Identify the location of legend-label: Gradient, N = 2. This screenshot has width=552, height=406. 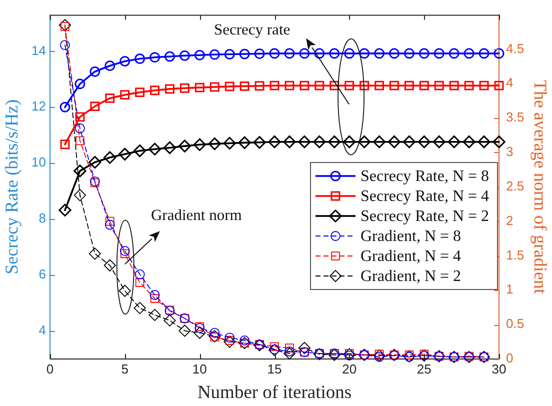
(411, 277).